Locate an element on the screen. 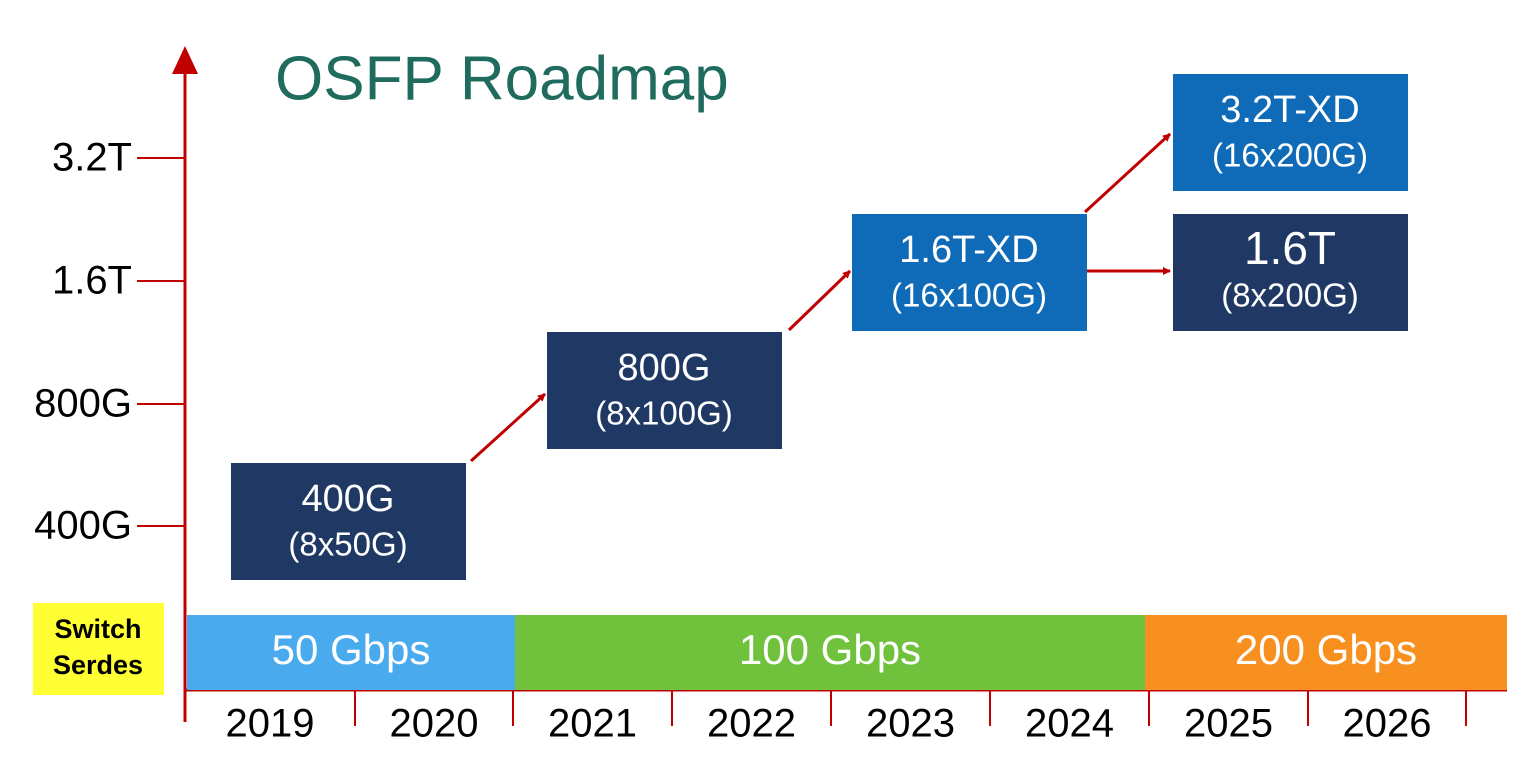 This screenshot has height=769, width=1536. y-label: 400G is located at coordinates (83, 526).